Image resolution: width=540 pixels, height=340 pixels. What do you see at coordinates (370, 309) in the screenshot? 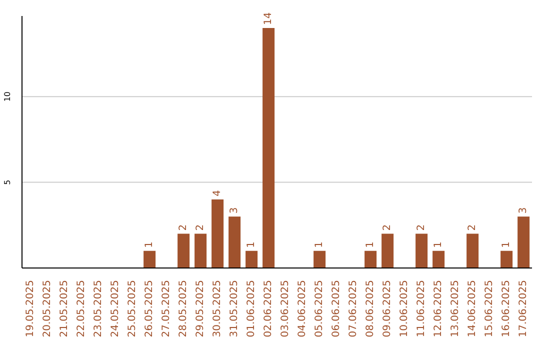
I see `x-tick-label: 08.06.2025` at bounding box center [370, 309].